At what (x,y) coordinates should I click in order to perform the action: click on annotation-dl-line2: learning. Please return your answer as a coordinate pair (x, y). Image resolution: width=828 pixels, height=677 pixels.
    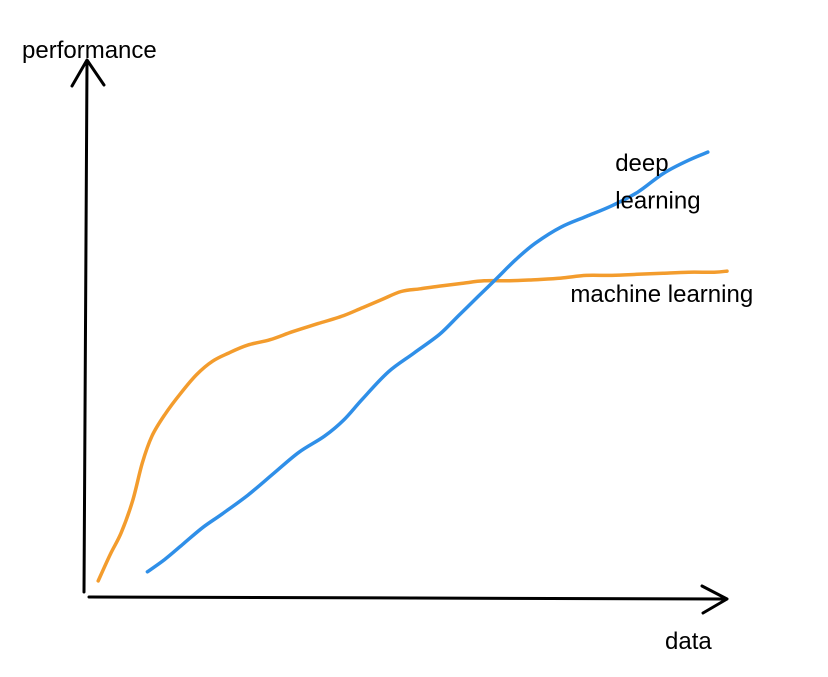
    Looking at the image, I should click on (657, 200).